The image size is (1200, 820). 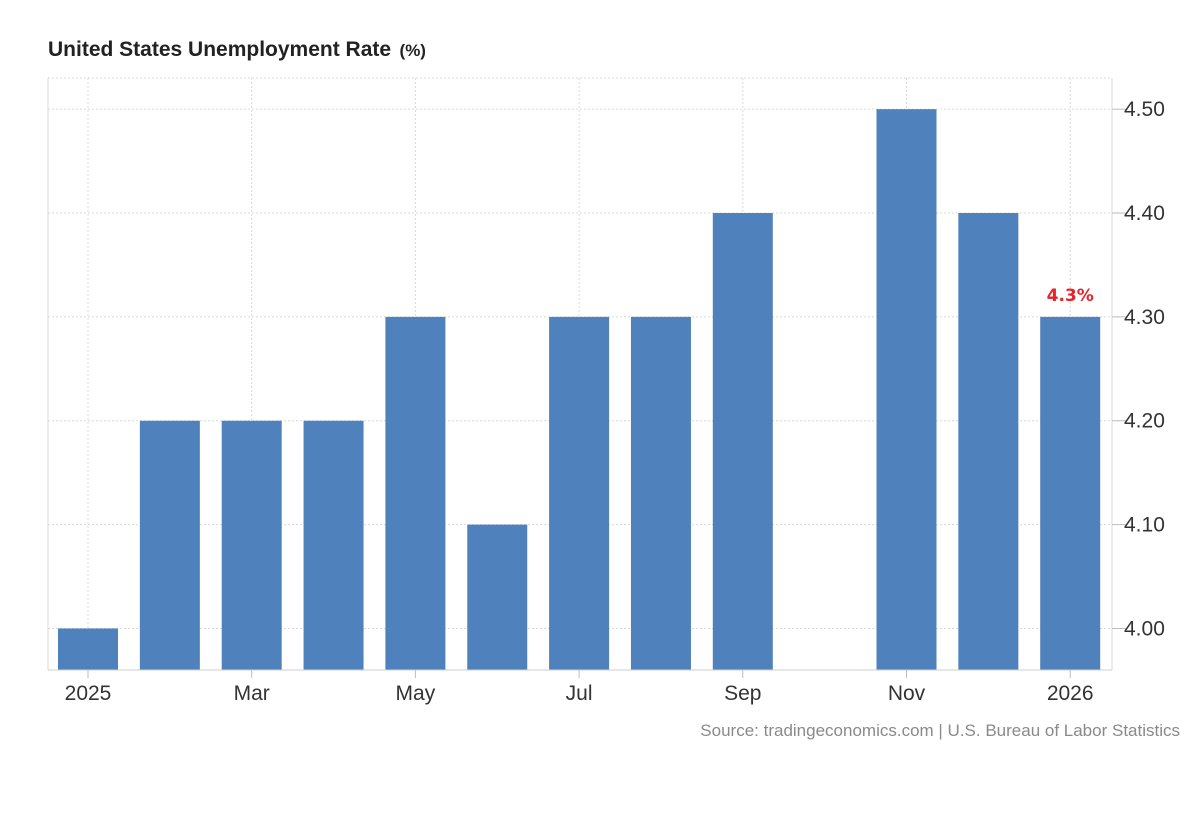 What do you see at coordinates (220, 49) in the screenshot?
I see `chart-title-text: United States Unemployment Rate` at bounding box center [220, 49].